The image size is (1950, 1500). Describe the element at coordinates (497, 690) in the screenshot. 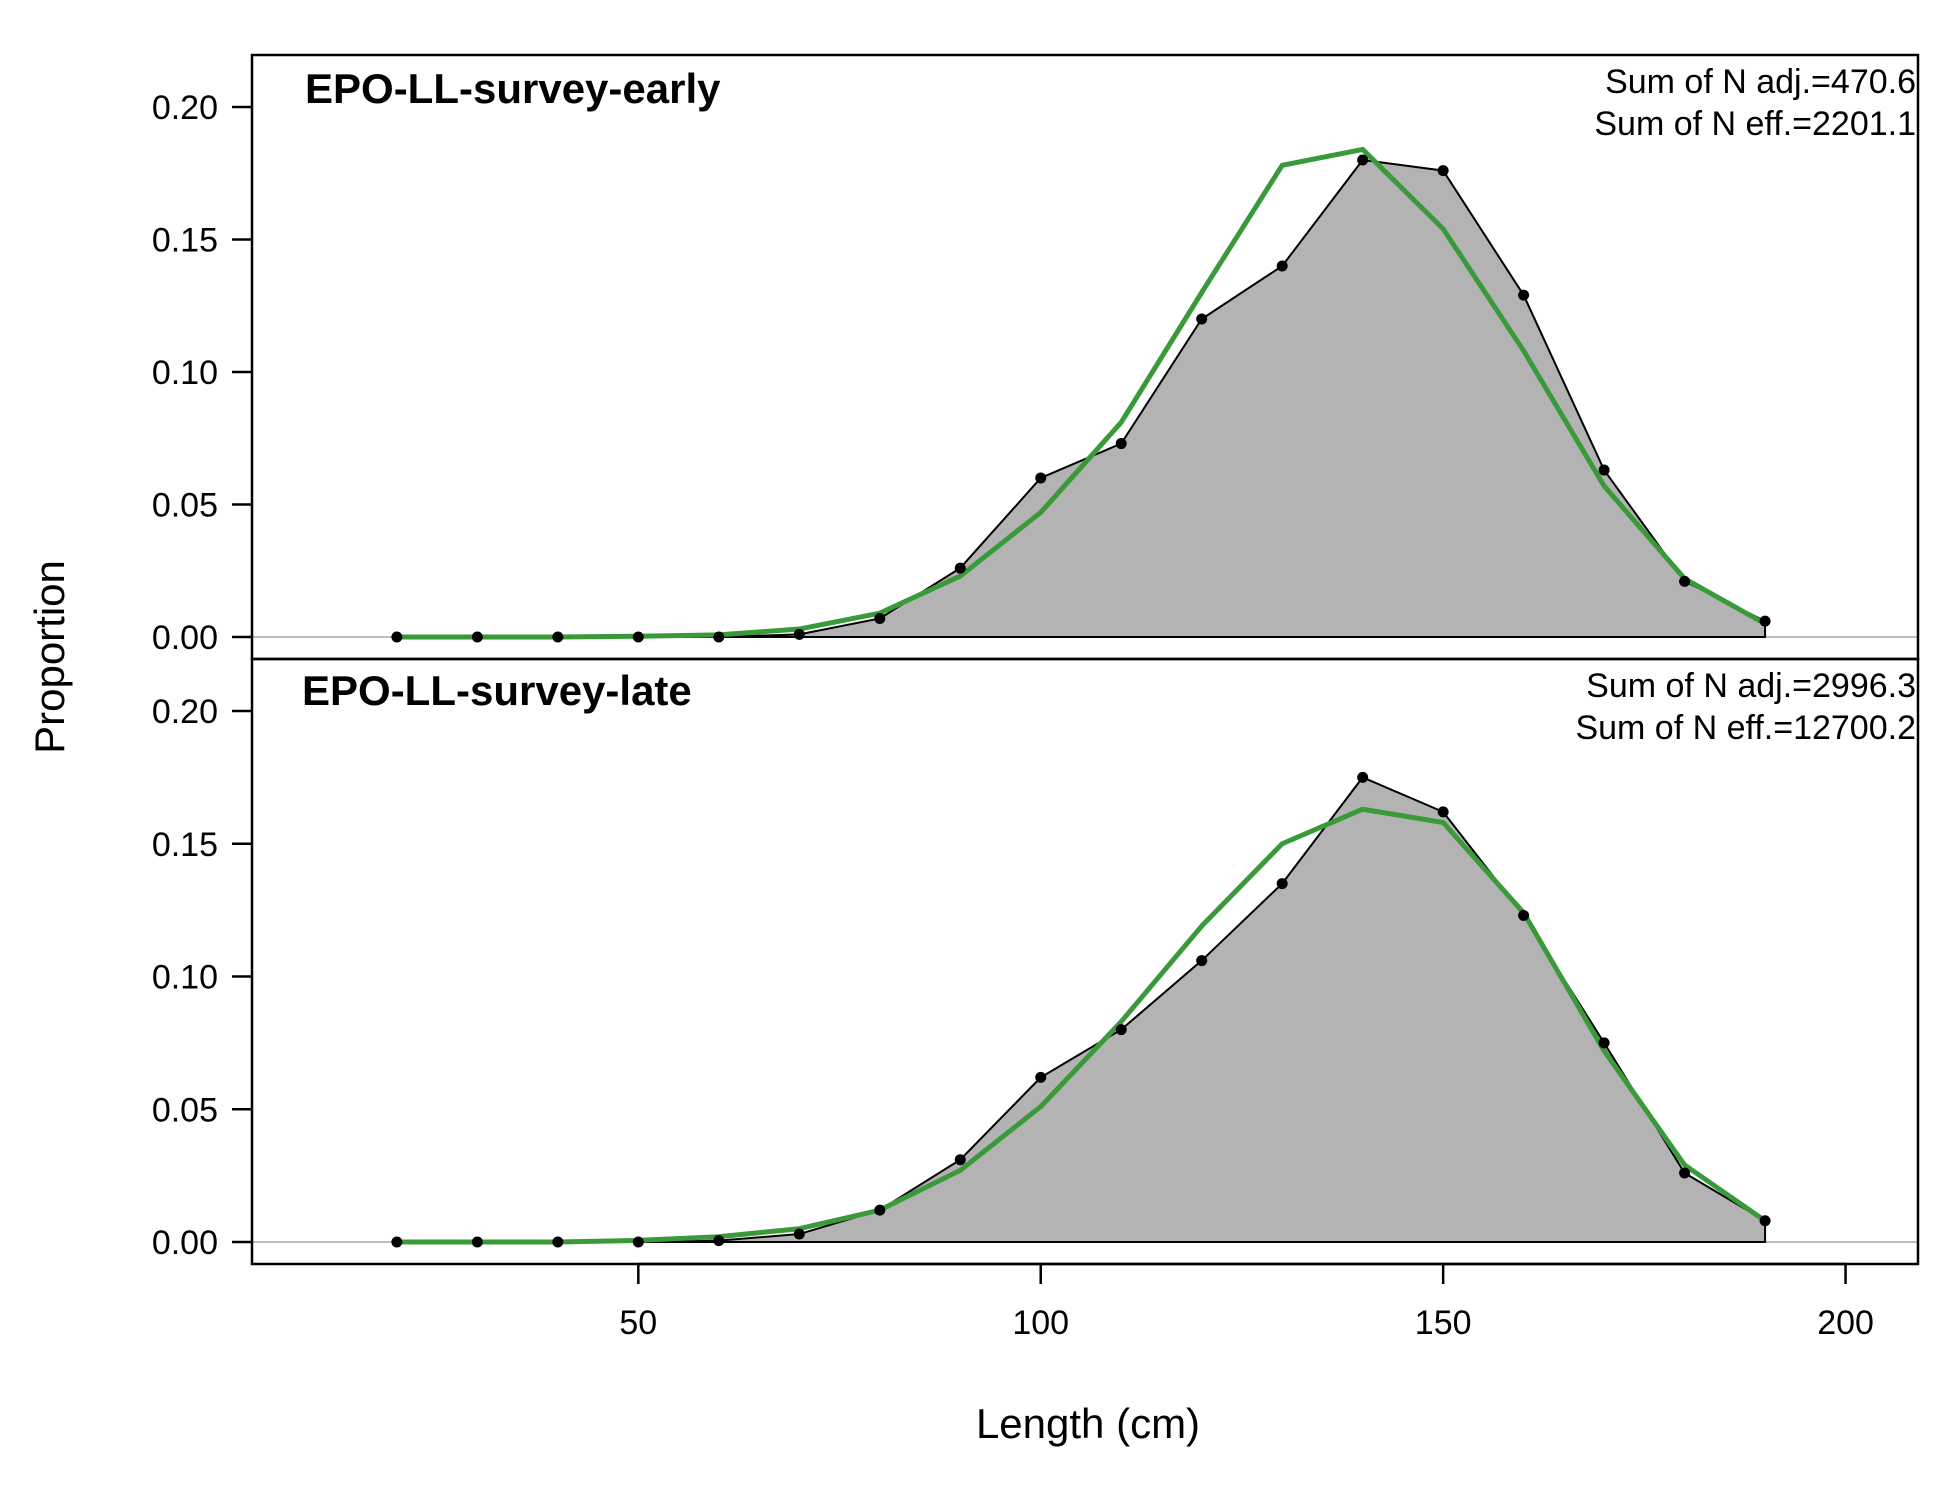

I see `panel-title: EPO-LL-survey-late` at that location.